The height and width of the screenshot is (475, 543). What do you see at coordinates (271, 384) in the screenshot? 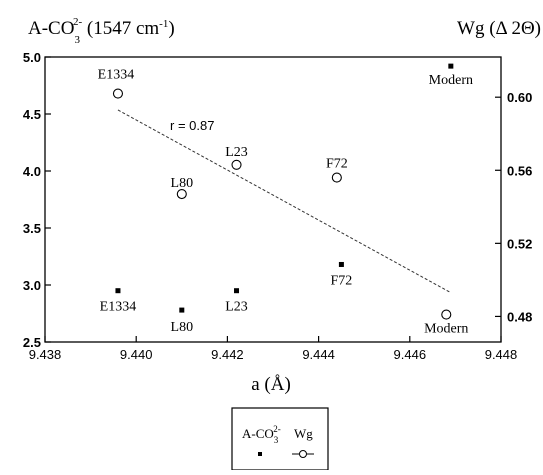
I see `x-axis-label: a (Å)` at bounding box center [271, 384].